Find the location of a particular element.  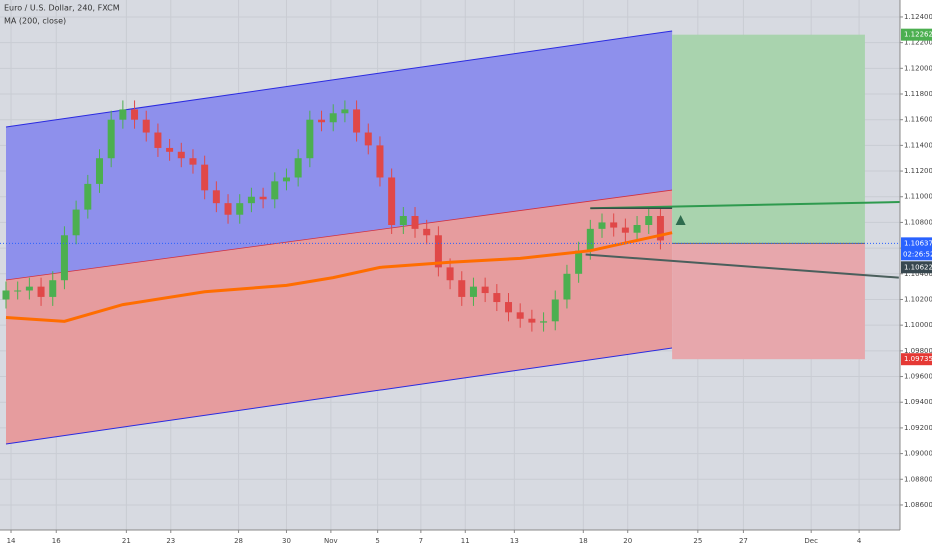

x-tick-label: 13 is located at coordinates (514, 541).